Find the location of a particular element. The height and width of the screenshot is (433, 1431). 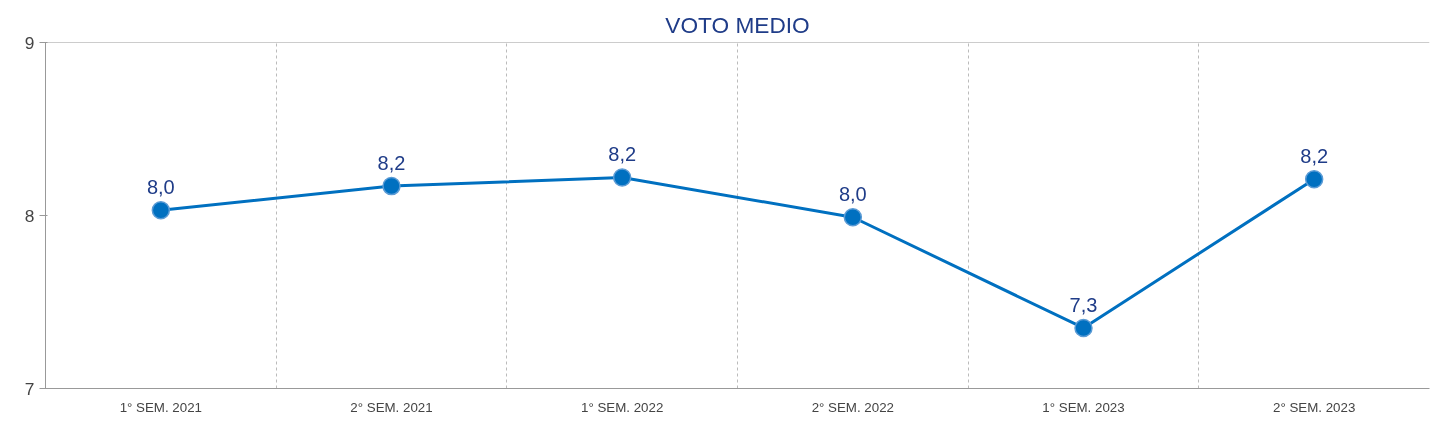

x-tick-label: 1° SEM. 2023 is located at coordinates (1083, 407).